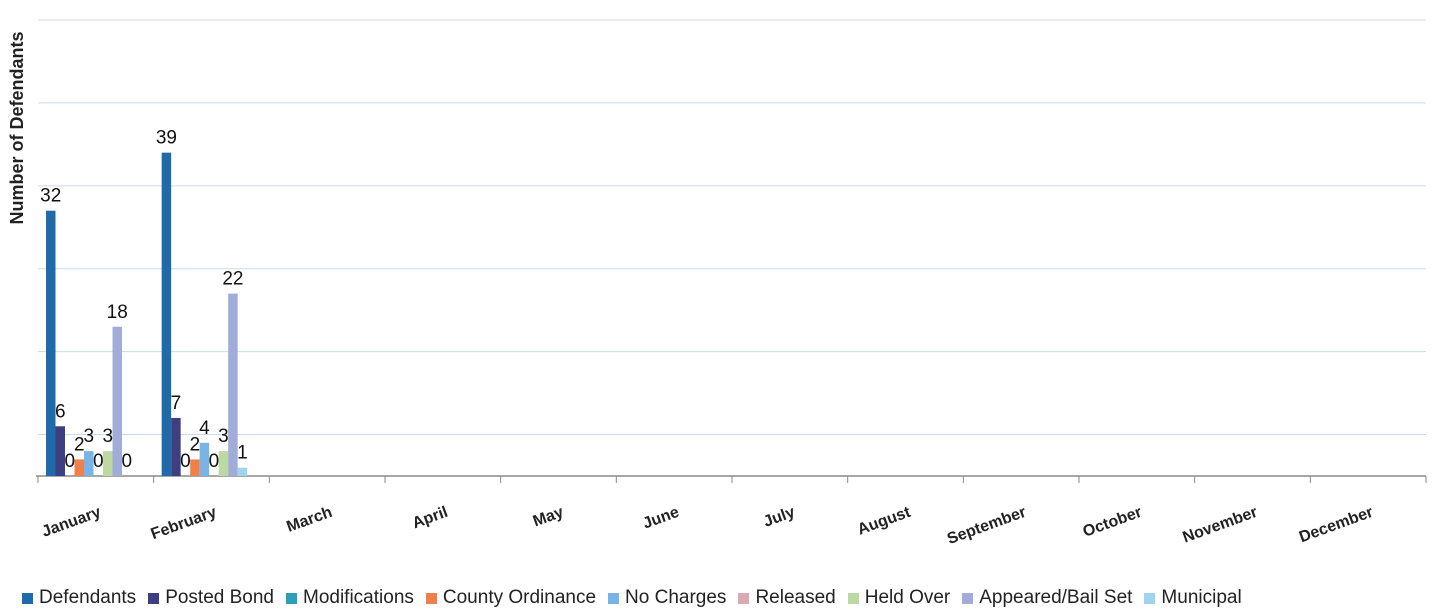 The width and height of the screenshot is (1439, 614). Describe the element at coordinates (1201, 597) in the screenshot. I see `legend-label: Municipal` at that location.